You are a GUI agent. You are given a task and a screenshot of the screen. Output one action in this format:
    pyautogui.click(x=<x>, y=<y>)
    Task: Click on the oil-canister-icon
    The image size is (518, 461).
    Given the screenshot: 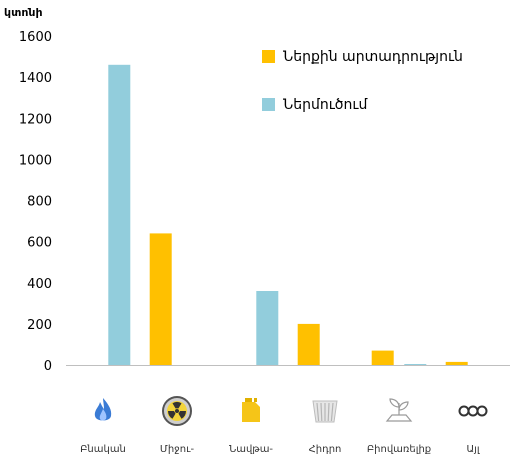 What is the action you would take?
    pyautogui.click(x=251, y=410)
    